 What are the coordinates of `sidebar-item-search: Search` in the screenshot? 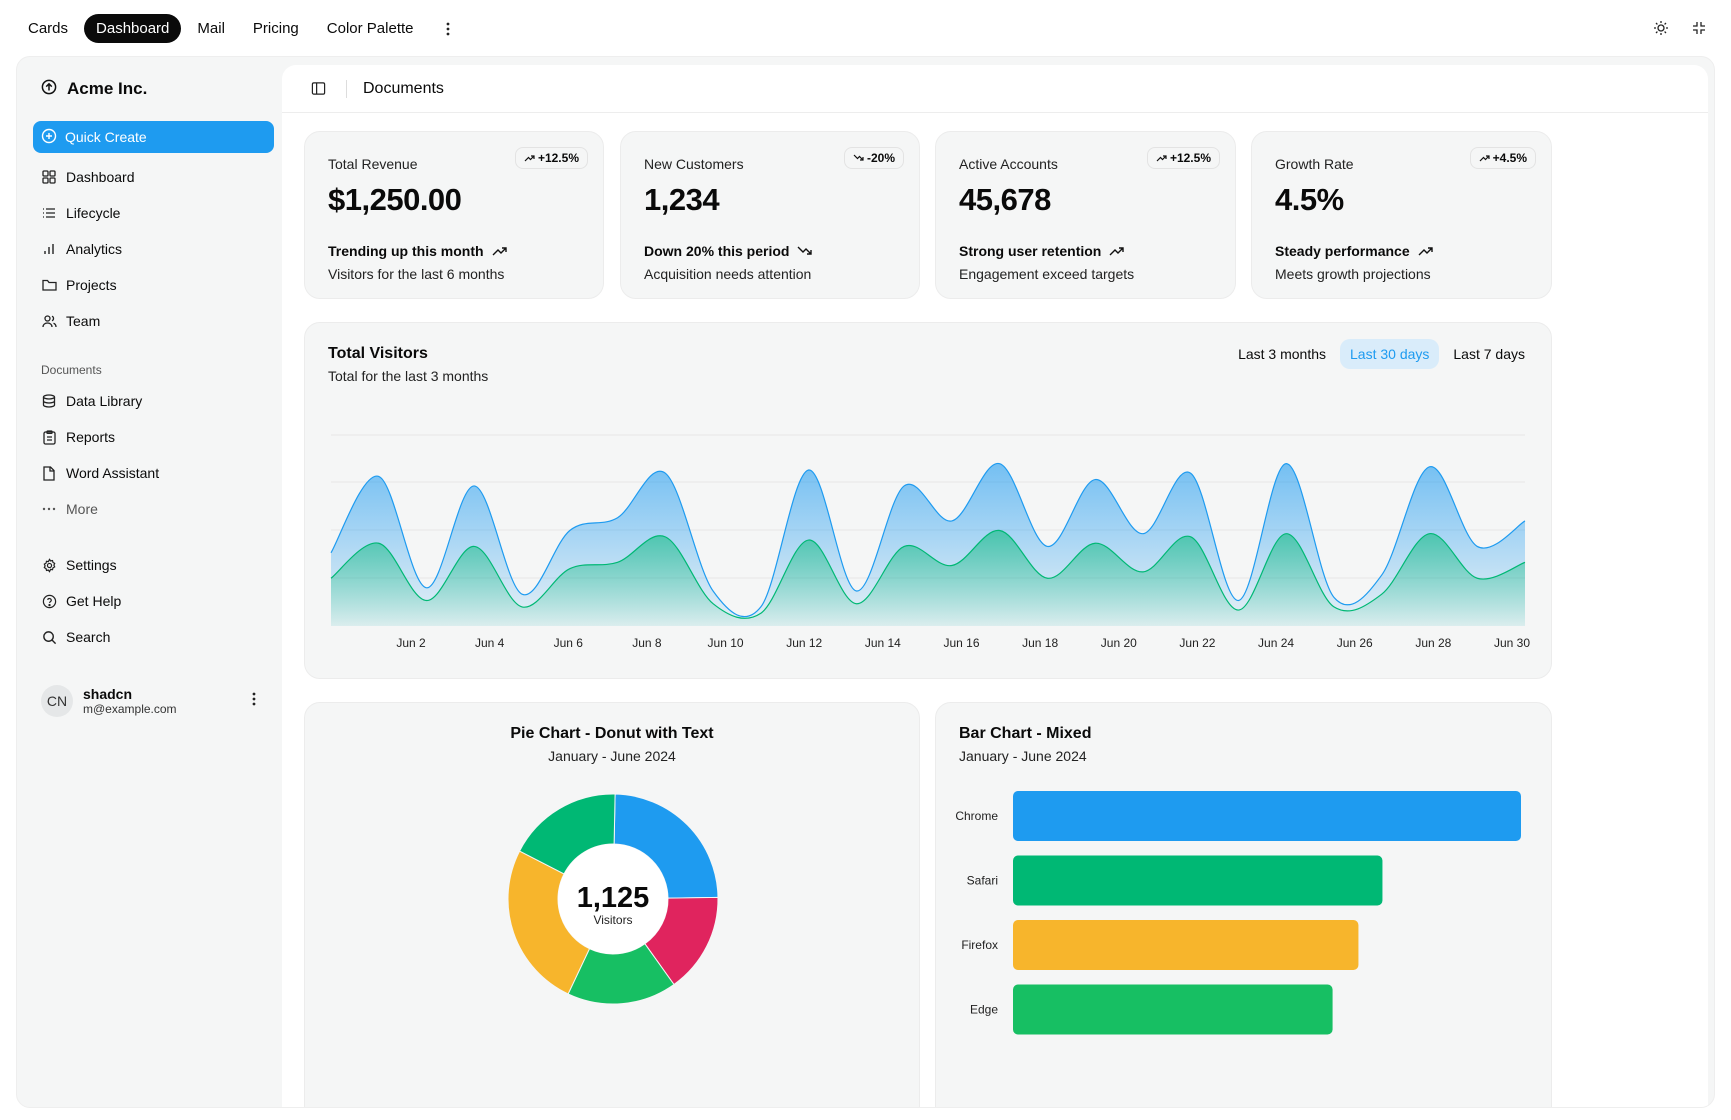 It's located at (149, 637).